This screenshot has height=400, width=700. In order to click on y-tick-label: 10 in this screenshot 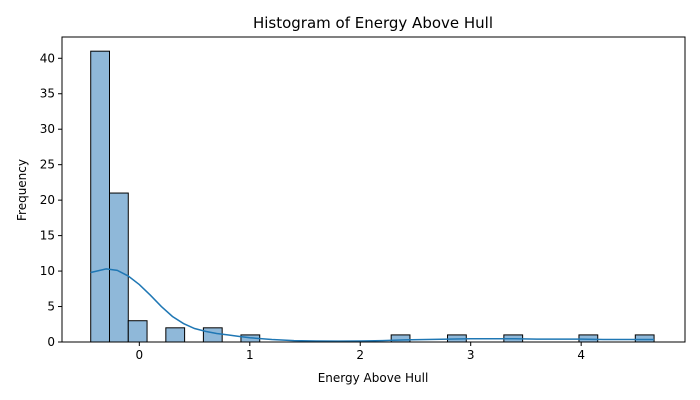, I will do `click(47, 271)`.